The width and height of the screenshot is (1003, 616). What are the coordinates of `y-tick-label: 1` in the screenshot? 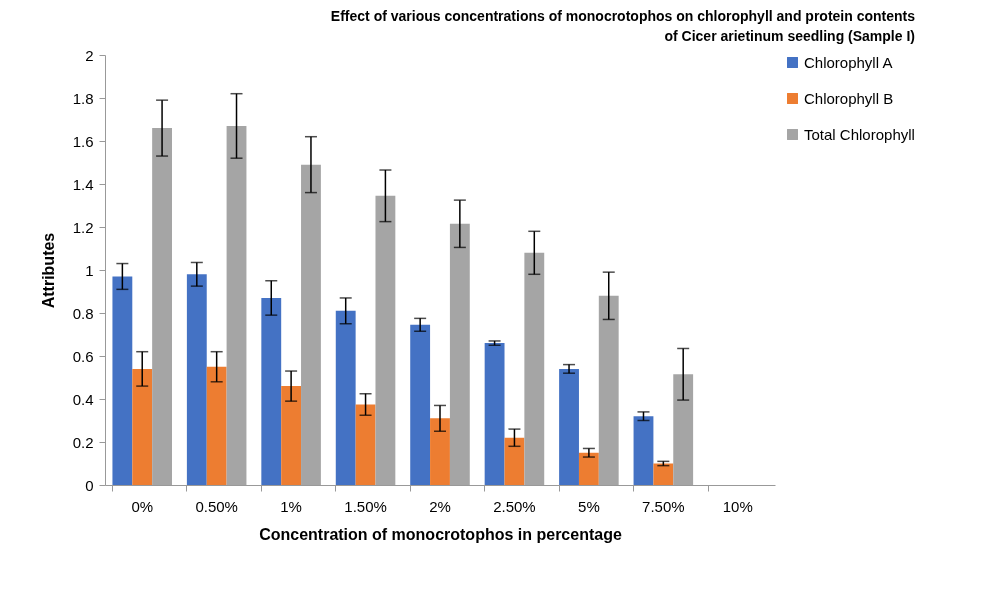 It's located at (89, 270).